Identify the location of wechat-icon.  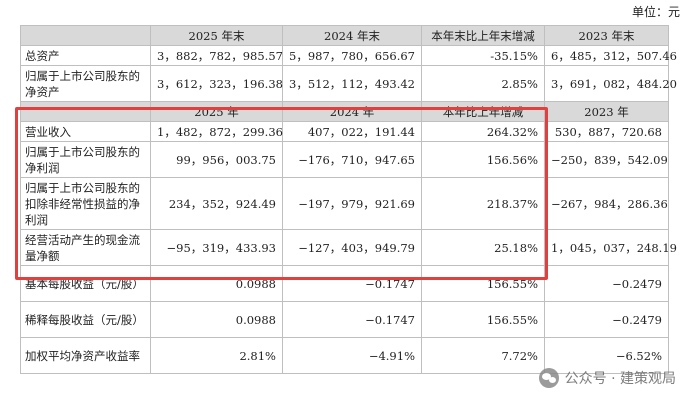
(548, 378).